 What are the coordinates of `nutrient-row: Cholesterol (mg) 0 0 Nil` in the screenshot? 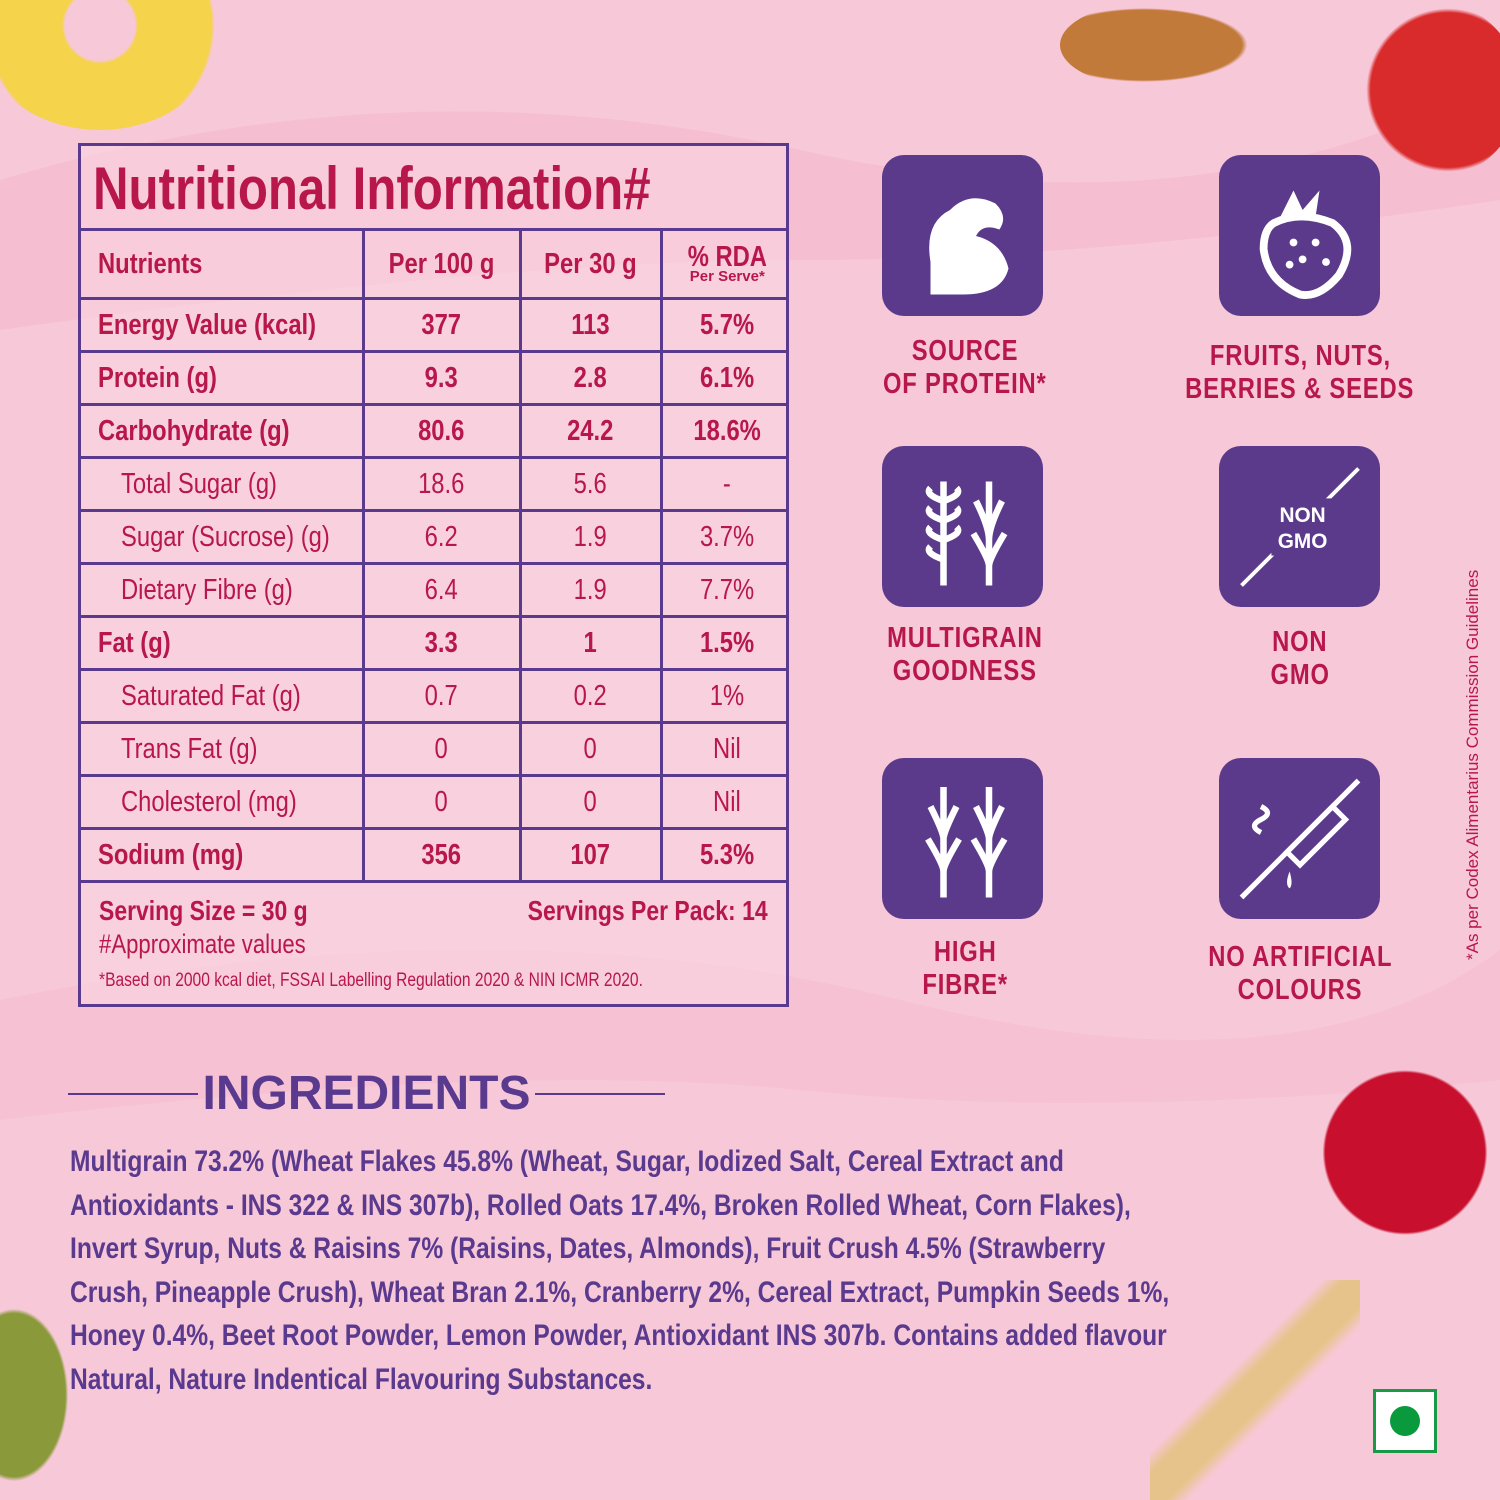 It's located at (433, 801).